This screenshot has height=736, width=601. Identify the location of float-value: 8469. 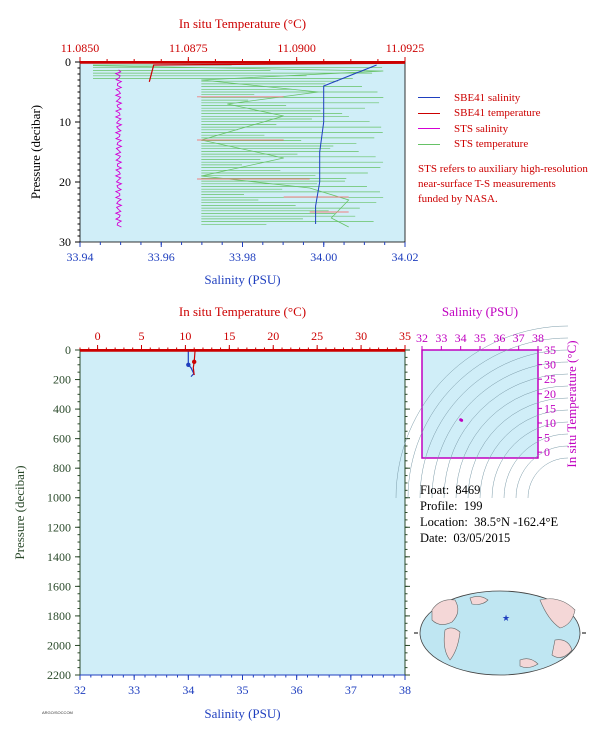
(468, 490).